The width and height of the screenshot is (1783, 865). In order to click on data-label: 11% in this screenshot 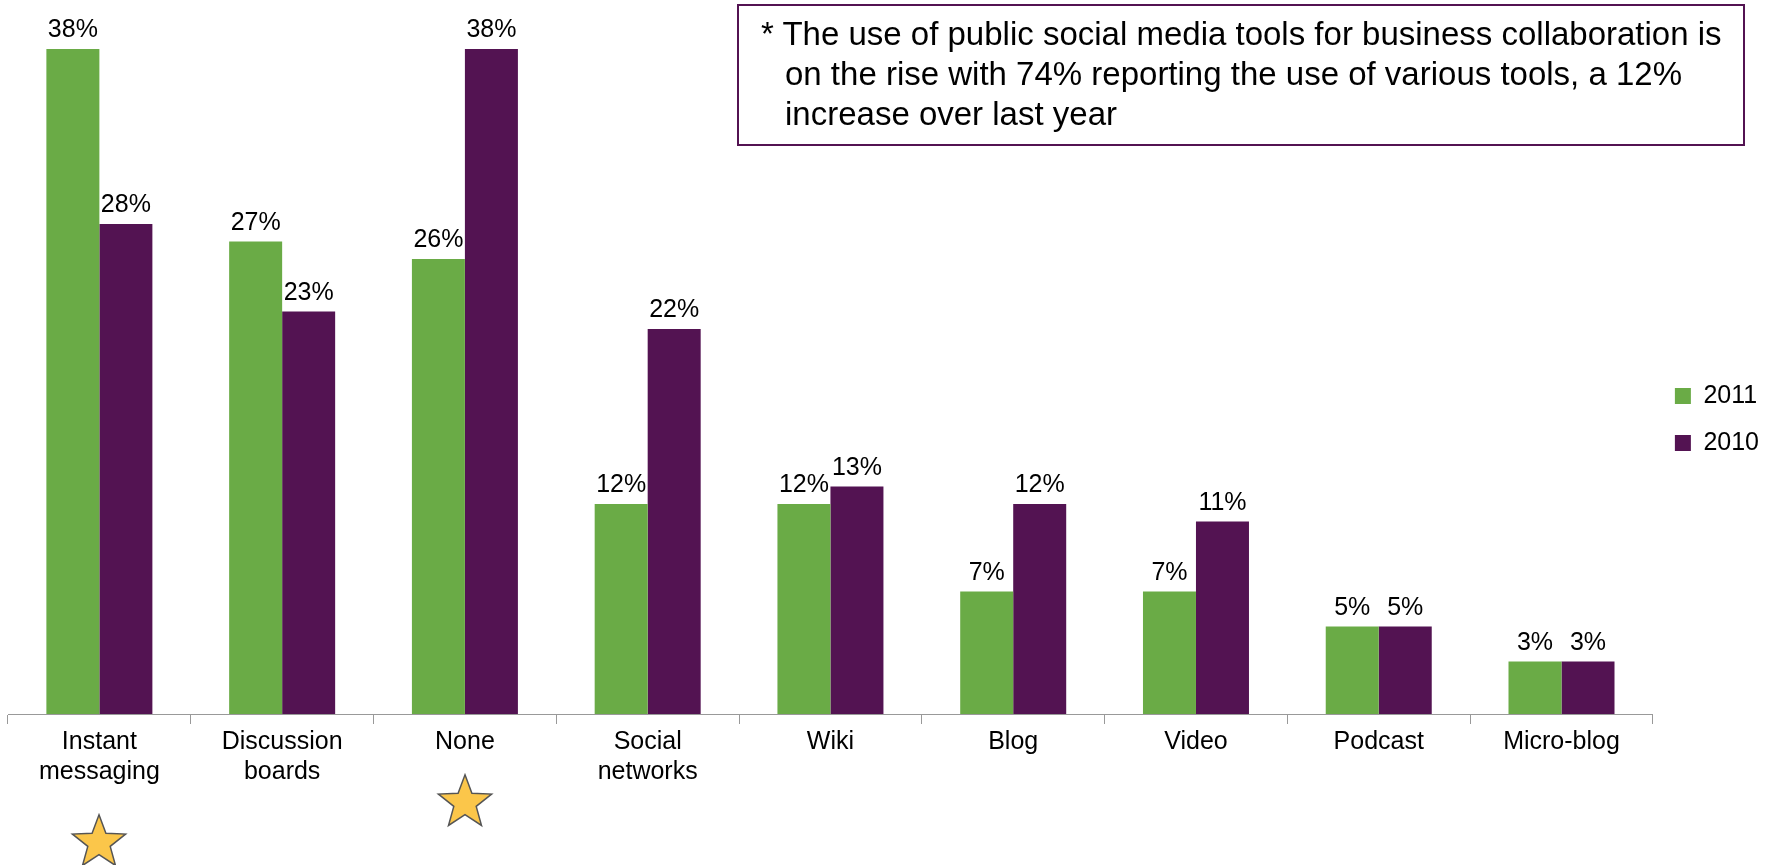, I will do `click(1222, 500)`.